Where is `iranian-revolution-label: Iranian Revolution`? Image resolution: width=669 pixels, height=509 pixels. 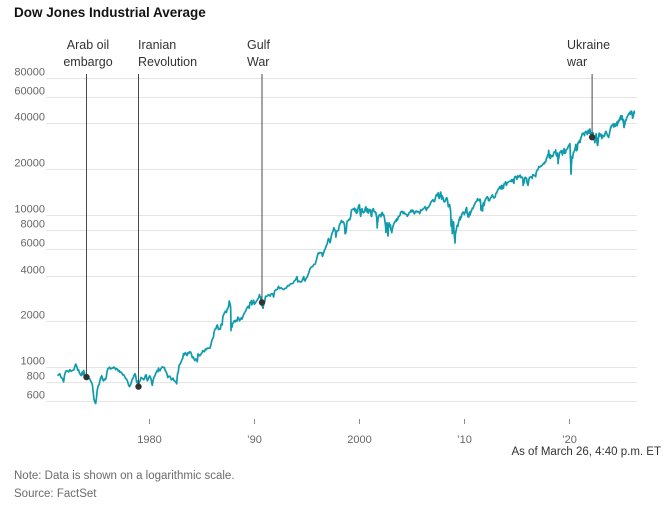
iranian-revolution-label: Iranian Revolution is located at coordinates (167, 53).